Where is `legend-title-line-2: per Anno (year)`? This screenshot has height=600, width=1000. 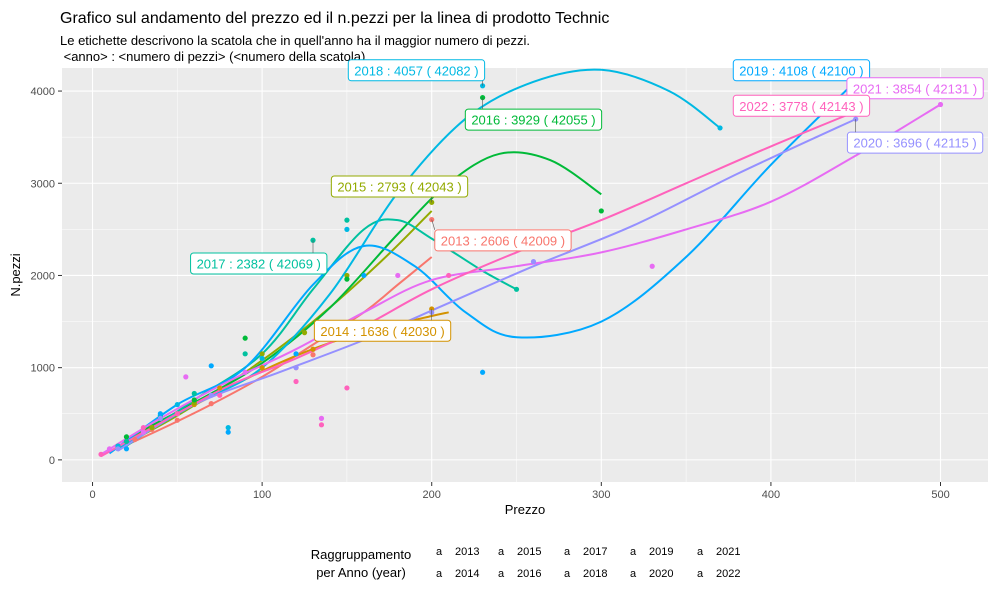 legend-title-line-2: per Anno (year) is located at coordinates (361, 572).